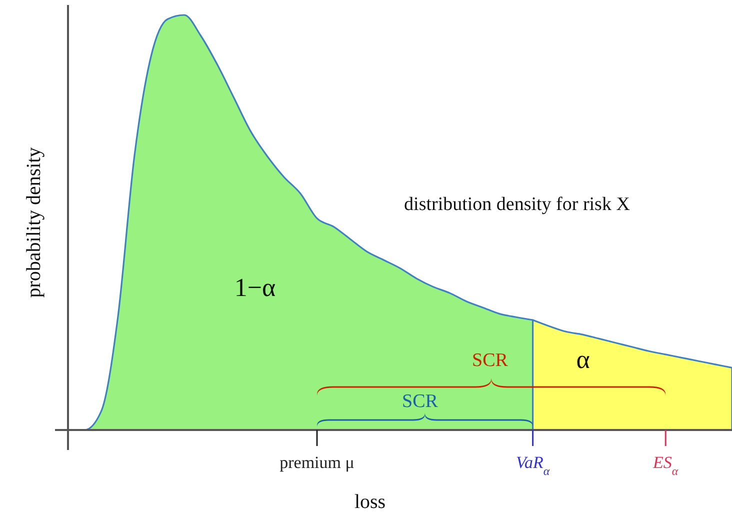 This screenshot has width=732, height=517. What do you see at coordinates (665, 465) in the screenshot?
I see `x-tick-label: ES$_{α}$` at bounding box center [665, 465].